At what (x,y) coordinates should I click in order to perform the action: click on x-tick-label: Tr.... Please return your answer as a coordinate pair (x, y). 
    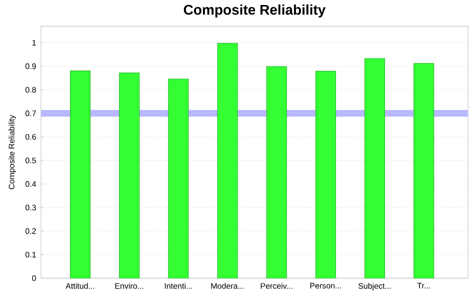
    Looking at the image, I should click on (423, 285).